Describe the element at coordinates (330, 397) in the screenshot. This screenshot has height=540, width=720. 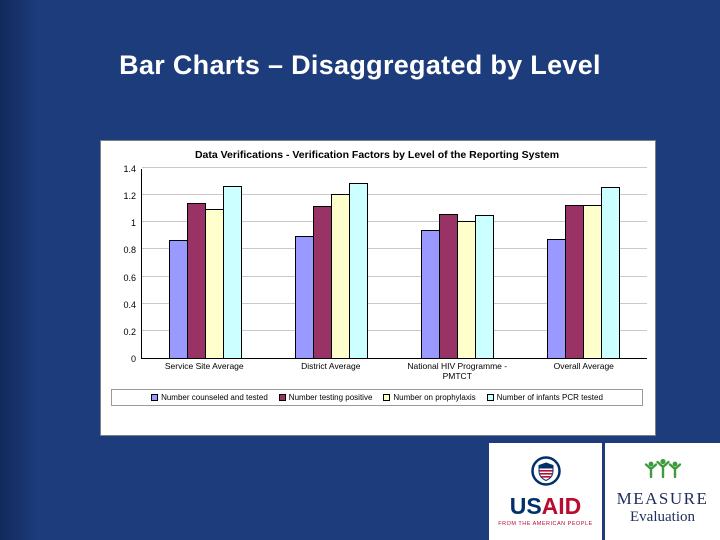
I see `legend-label: Number testing positive` at that location.